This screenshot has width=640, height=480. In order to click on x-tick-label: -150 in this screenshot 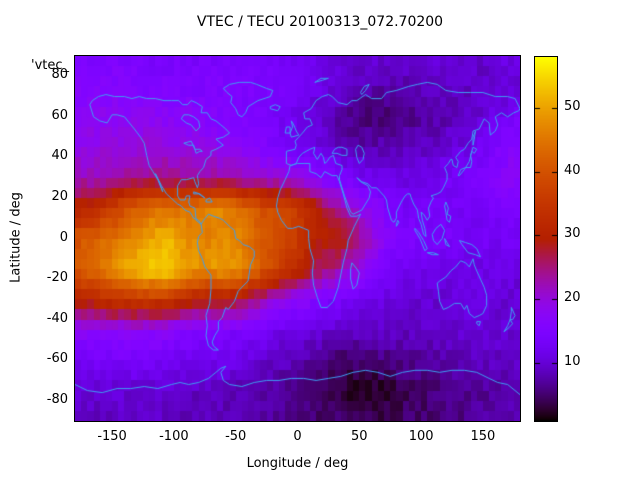, I will do `click(112, 436)`.